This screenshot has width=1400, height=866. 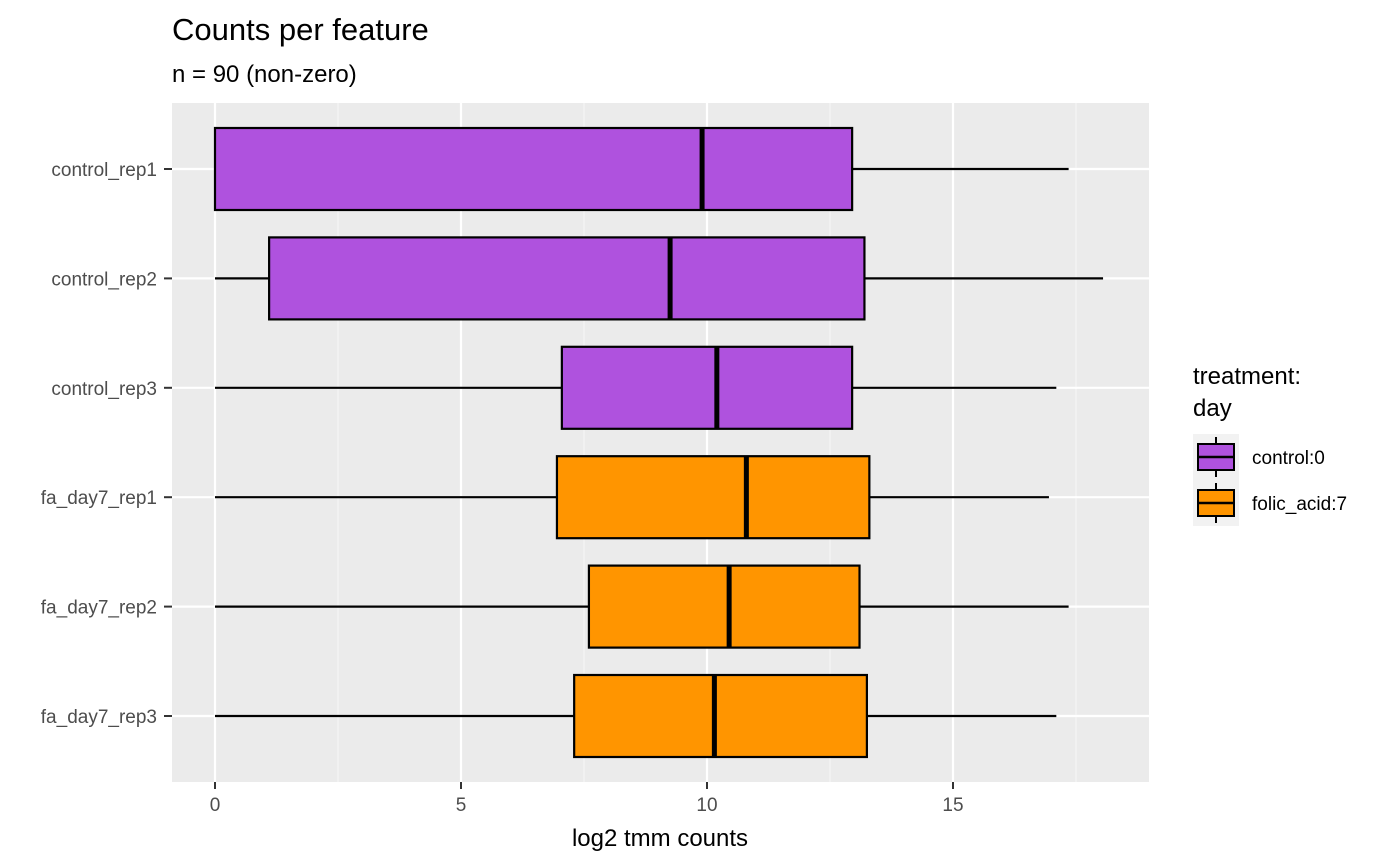 I want to click on box-control_rep2, so click(x=659, y=278).